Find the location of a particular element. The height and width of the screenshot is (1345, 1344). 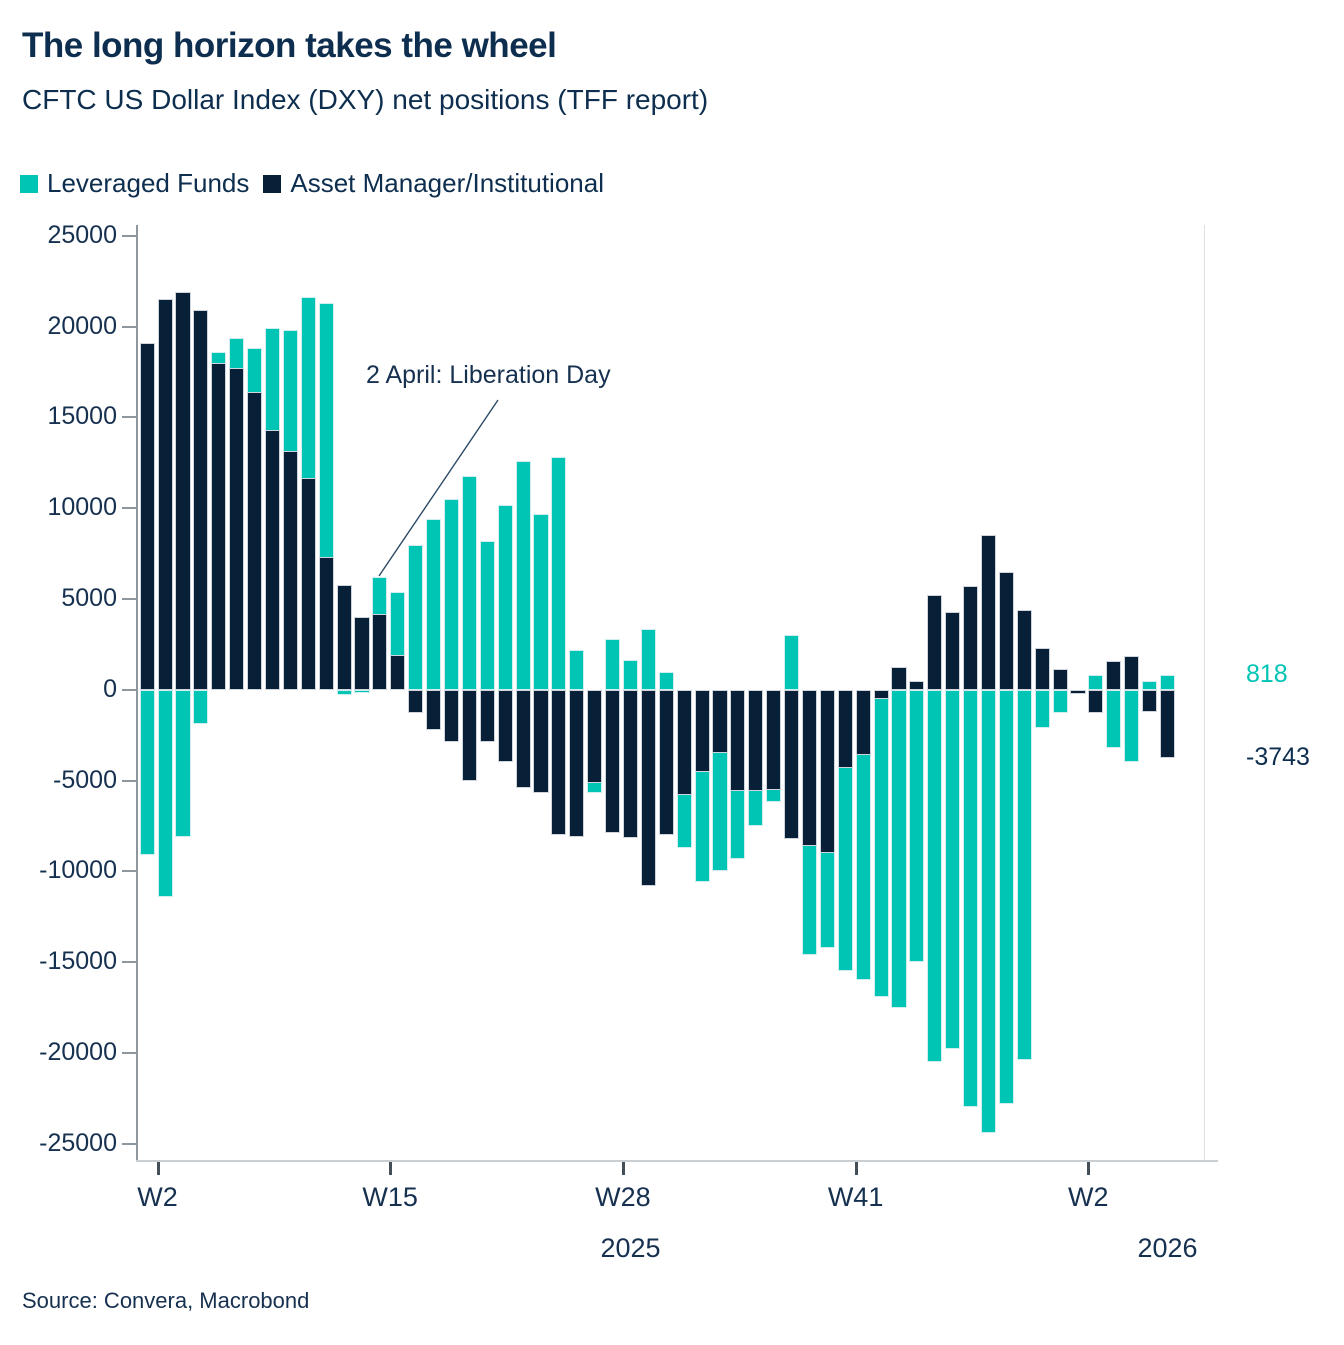

legend-item-leveraged-funds: Leveraged Funds is located at coordinates (134, 183).